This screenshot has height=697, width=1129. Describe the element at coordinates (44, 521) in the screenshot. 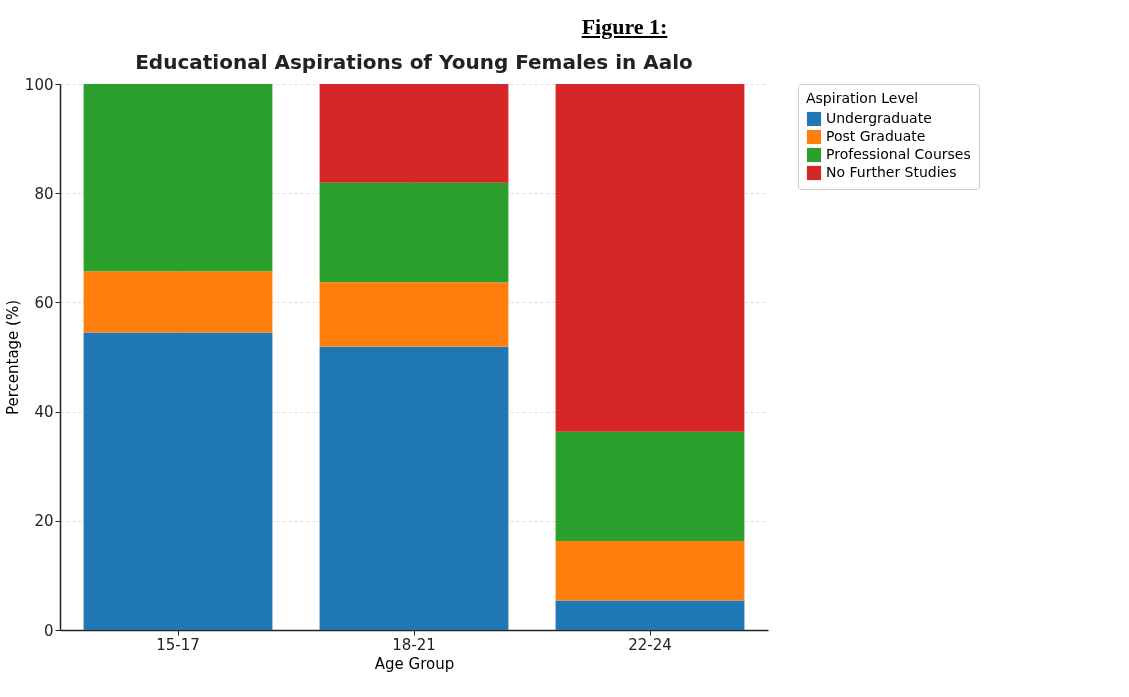

I see `y-tick-label: 20` at that location.